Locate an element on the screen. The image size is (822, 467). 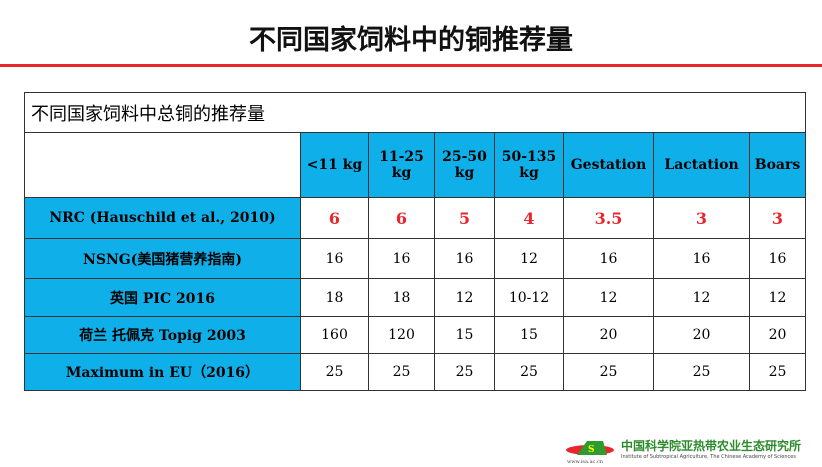
value-cell: 4 is located at coordinates (529, 218).